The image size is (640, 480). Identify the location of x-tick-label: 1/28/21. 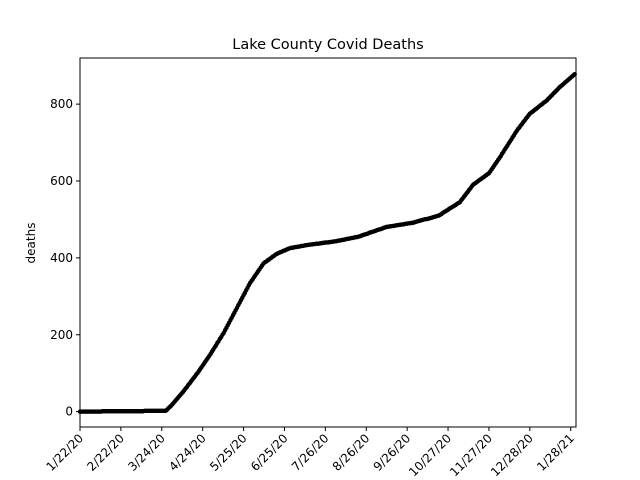
(555, 452).